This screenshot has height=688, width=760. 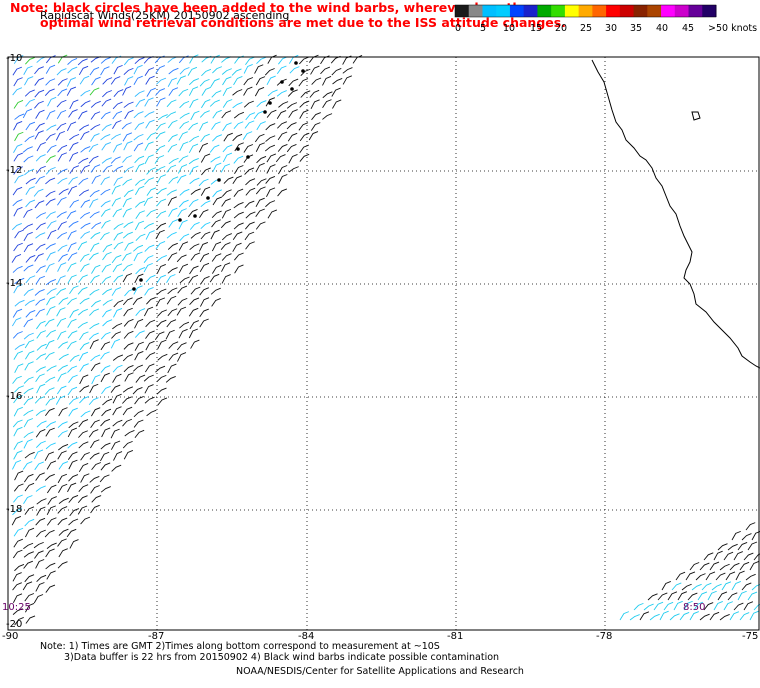 What do you see at coordinates (156, 636) in the screenshot?
I see `lon-label: -87` at bounding box center [156, 636].